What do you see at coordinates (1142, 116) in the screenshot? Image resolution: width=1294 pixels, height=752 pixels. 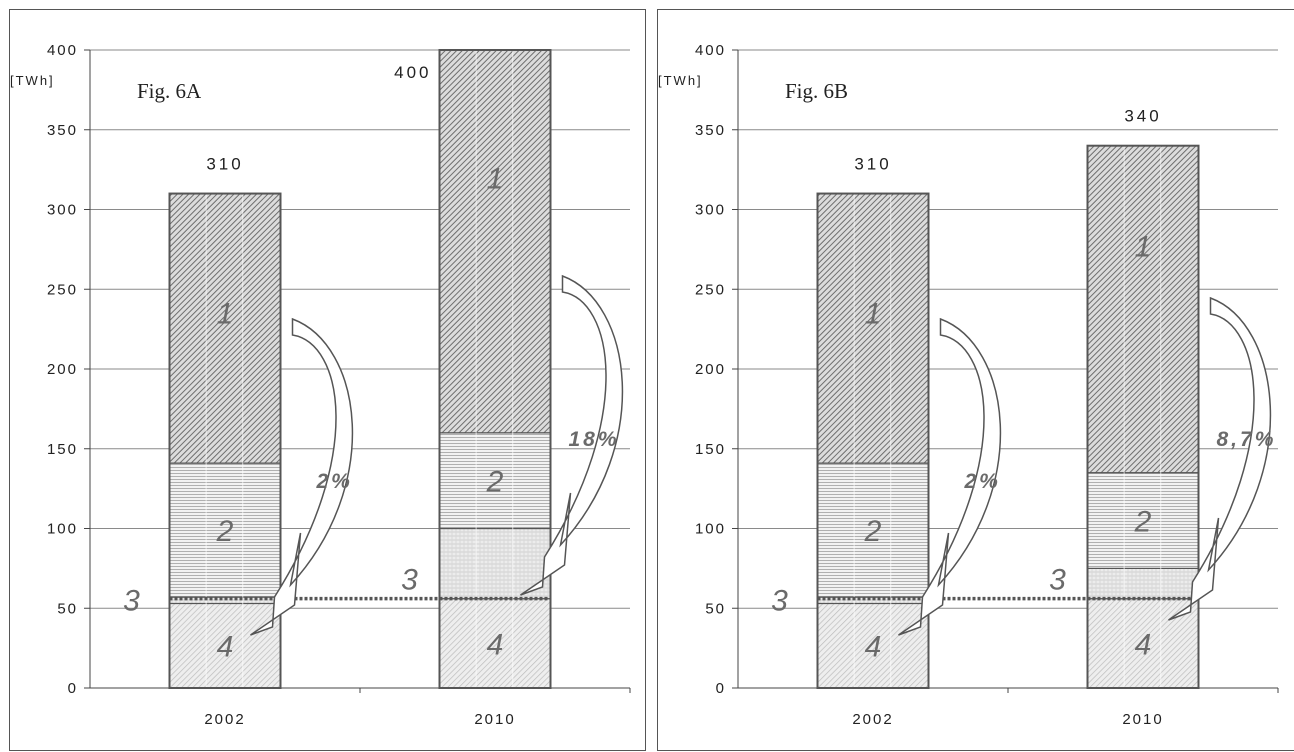 I see `bar-total-label: 340` at bounding box center [1142, 116].